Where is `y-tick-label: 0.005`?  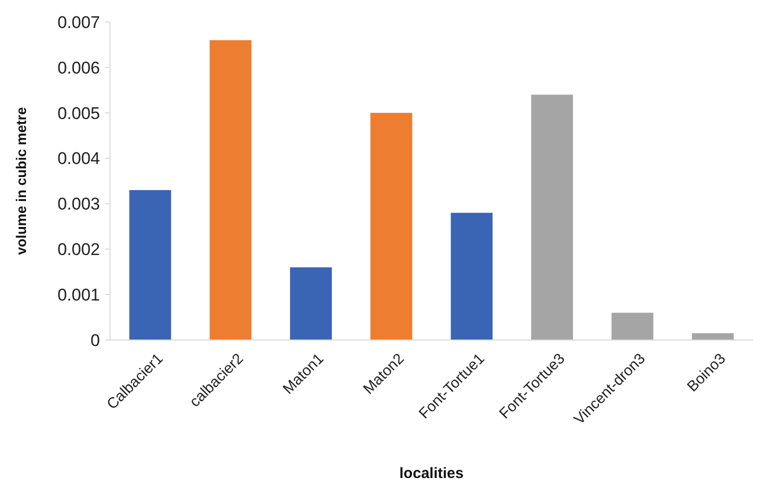 y-tick-label: 0.005 is located at coordinates (78, 113).